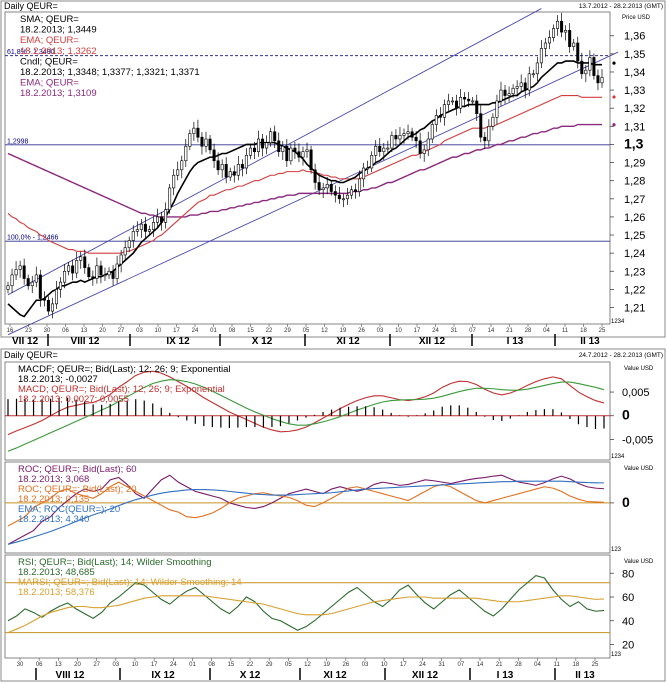 Image resolution: width=667 pixels, height=683 pixels. Describe the element at coordinates (69, 509) in the screenshot. I see `roc-panel-legend-entry: EMA; ROC(QEUR=); 20` at that location.